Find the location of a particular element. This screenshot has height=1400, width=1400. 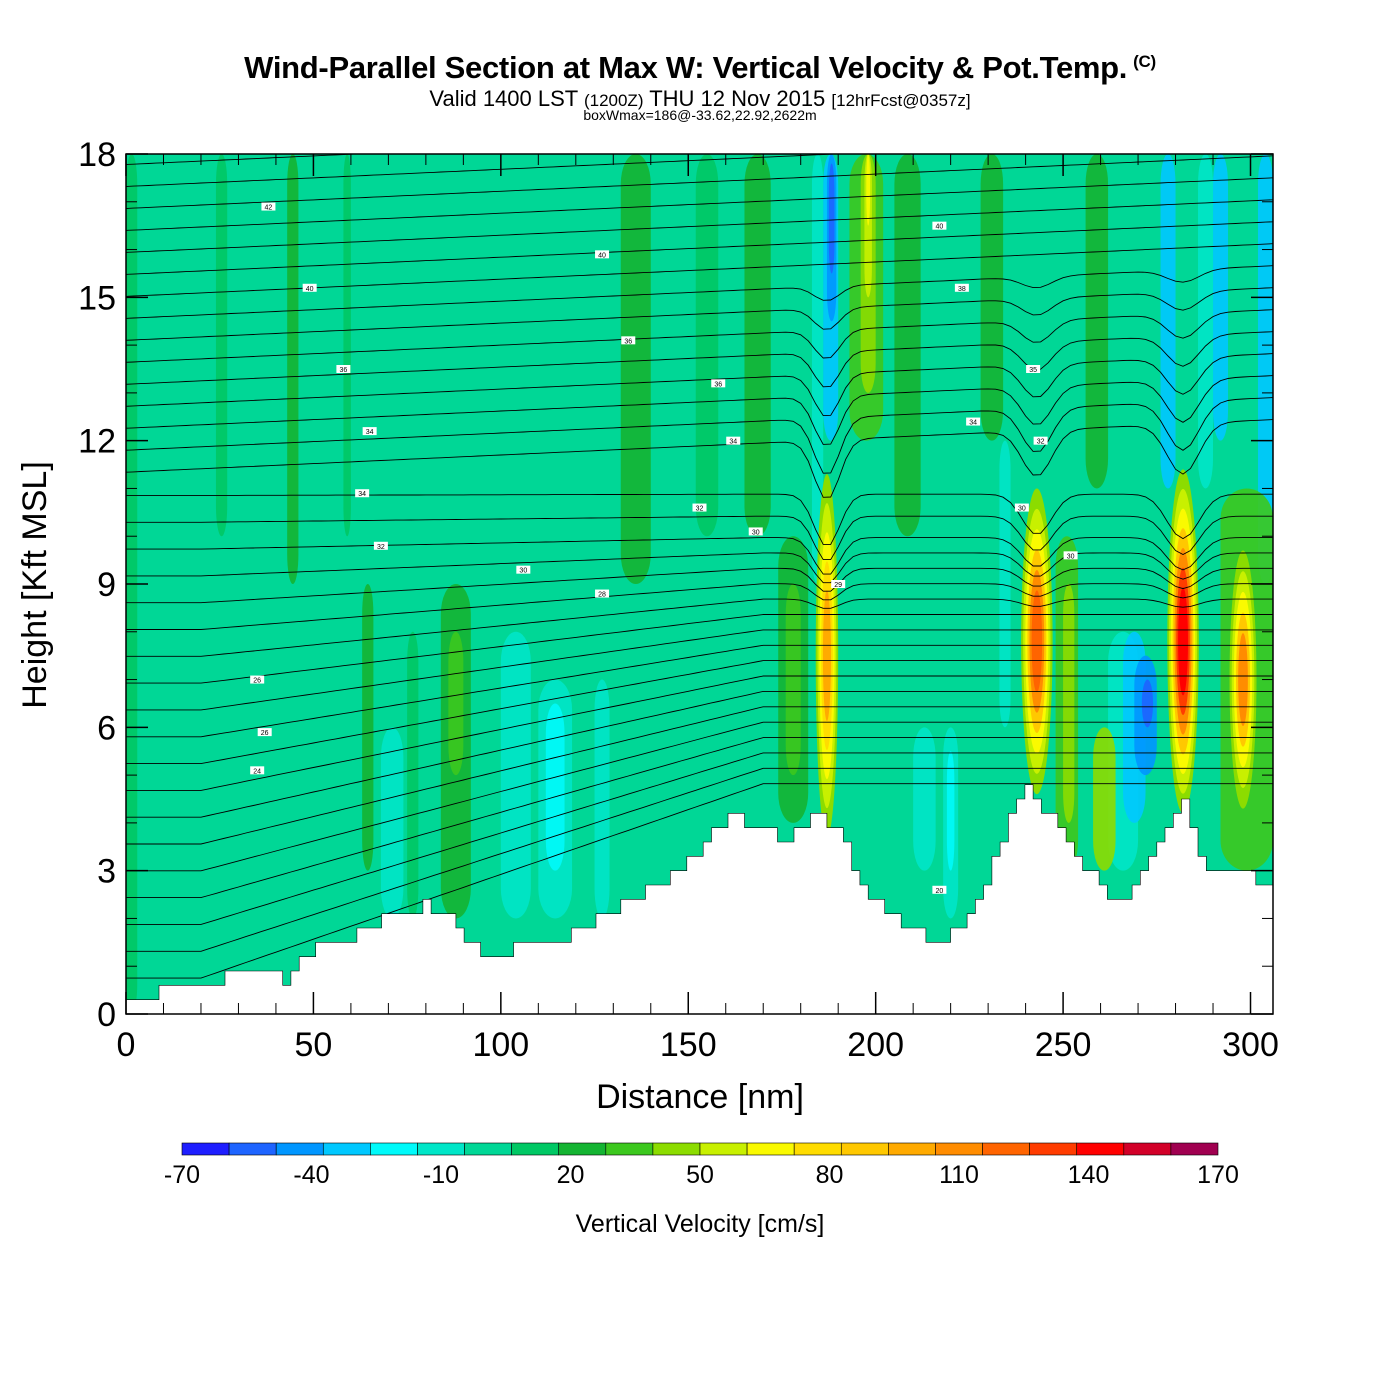

y-tick-label: 6 is located at coordinates (106, 728).